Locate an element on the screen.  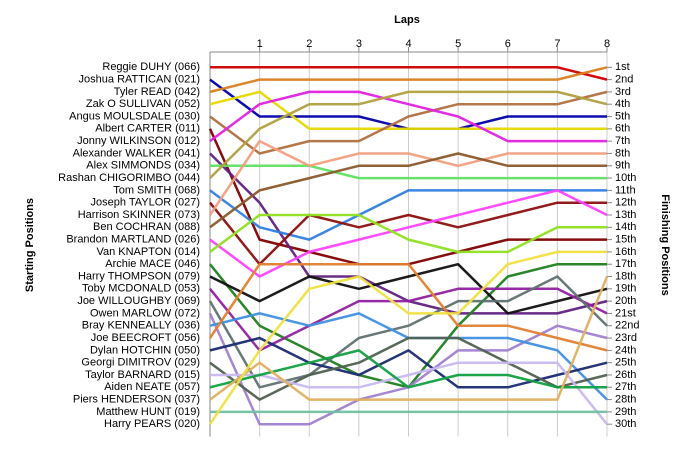
y-axis-title: Starting Positions is located at coordinates (30, 245).